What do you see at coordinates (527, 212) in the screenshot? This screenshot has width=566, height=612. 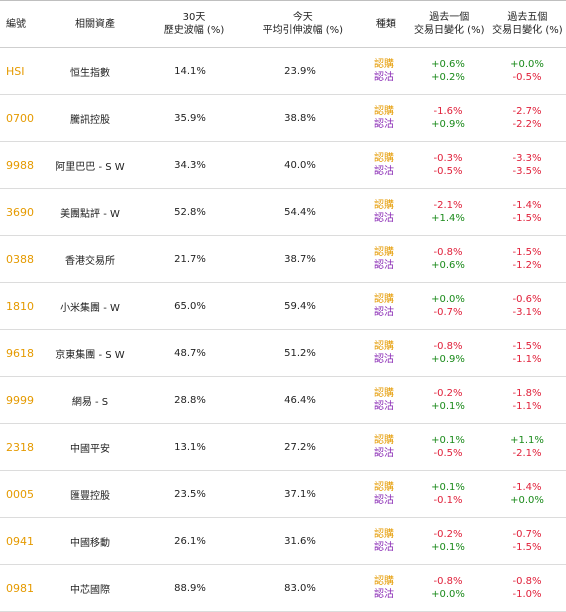 I see `5day-change-cell: -1.4% -1.5%` at bounding box center [527, 212].